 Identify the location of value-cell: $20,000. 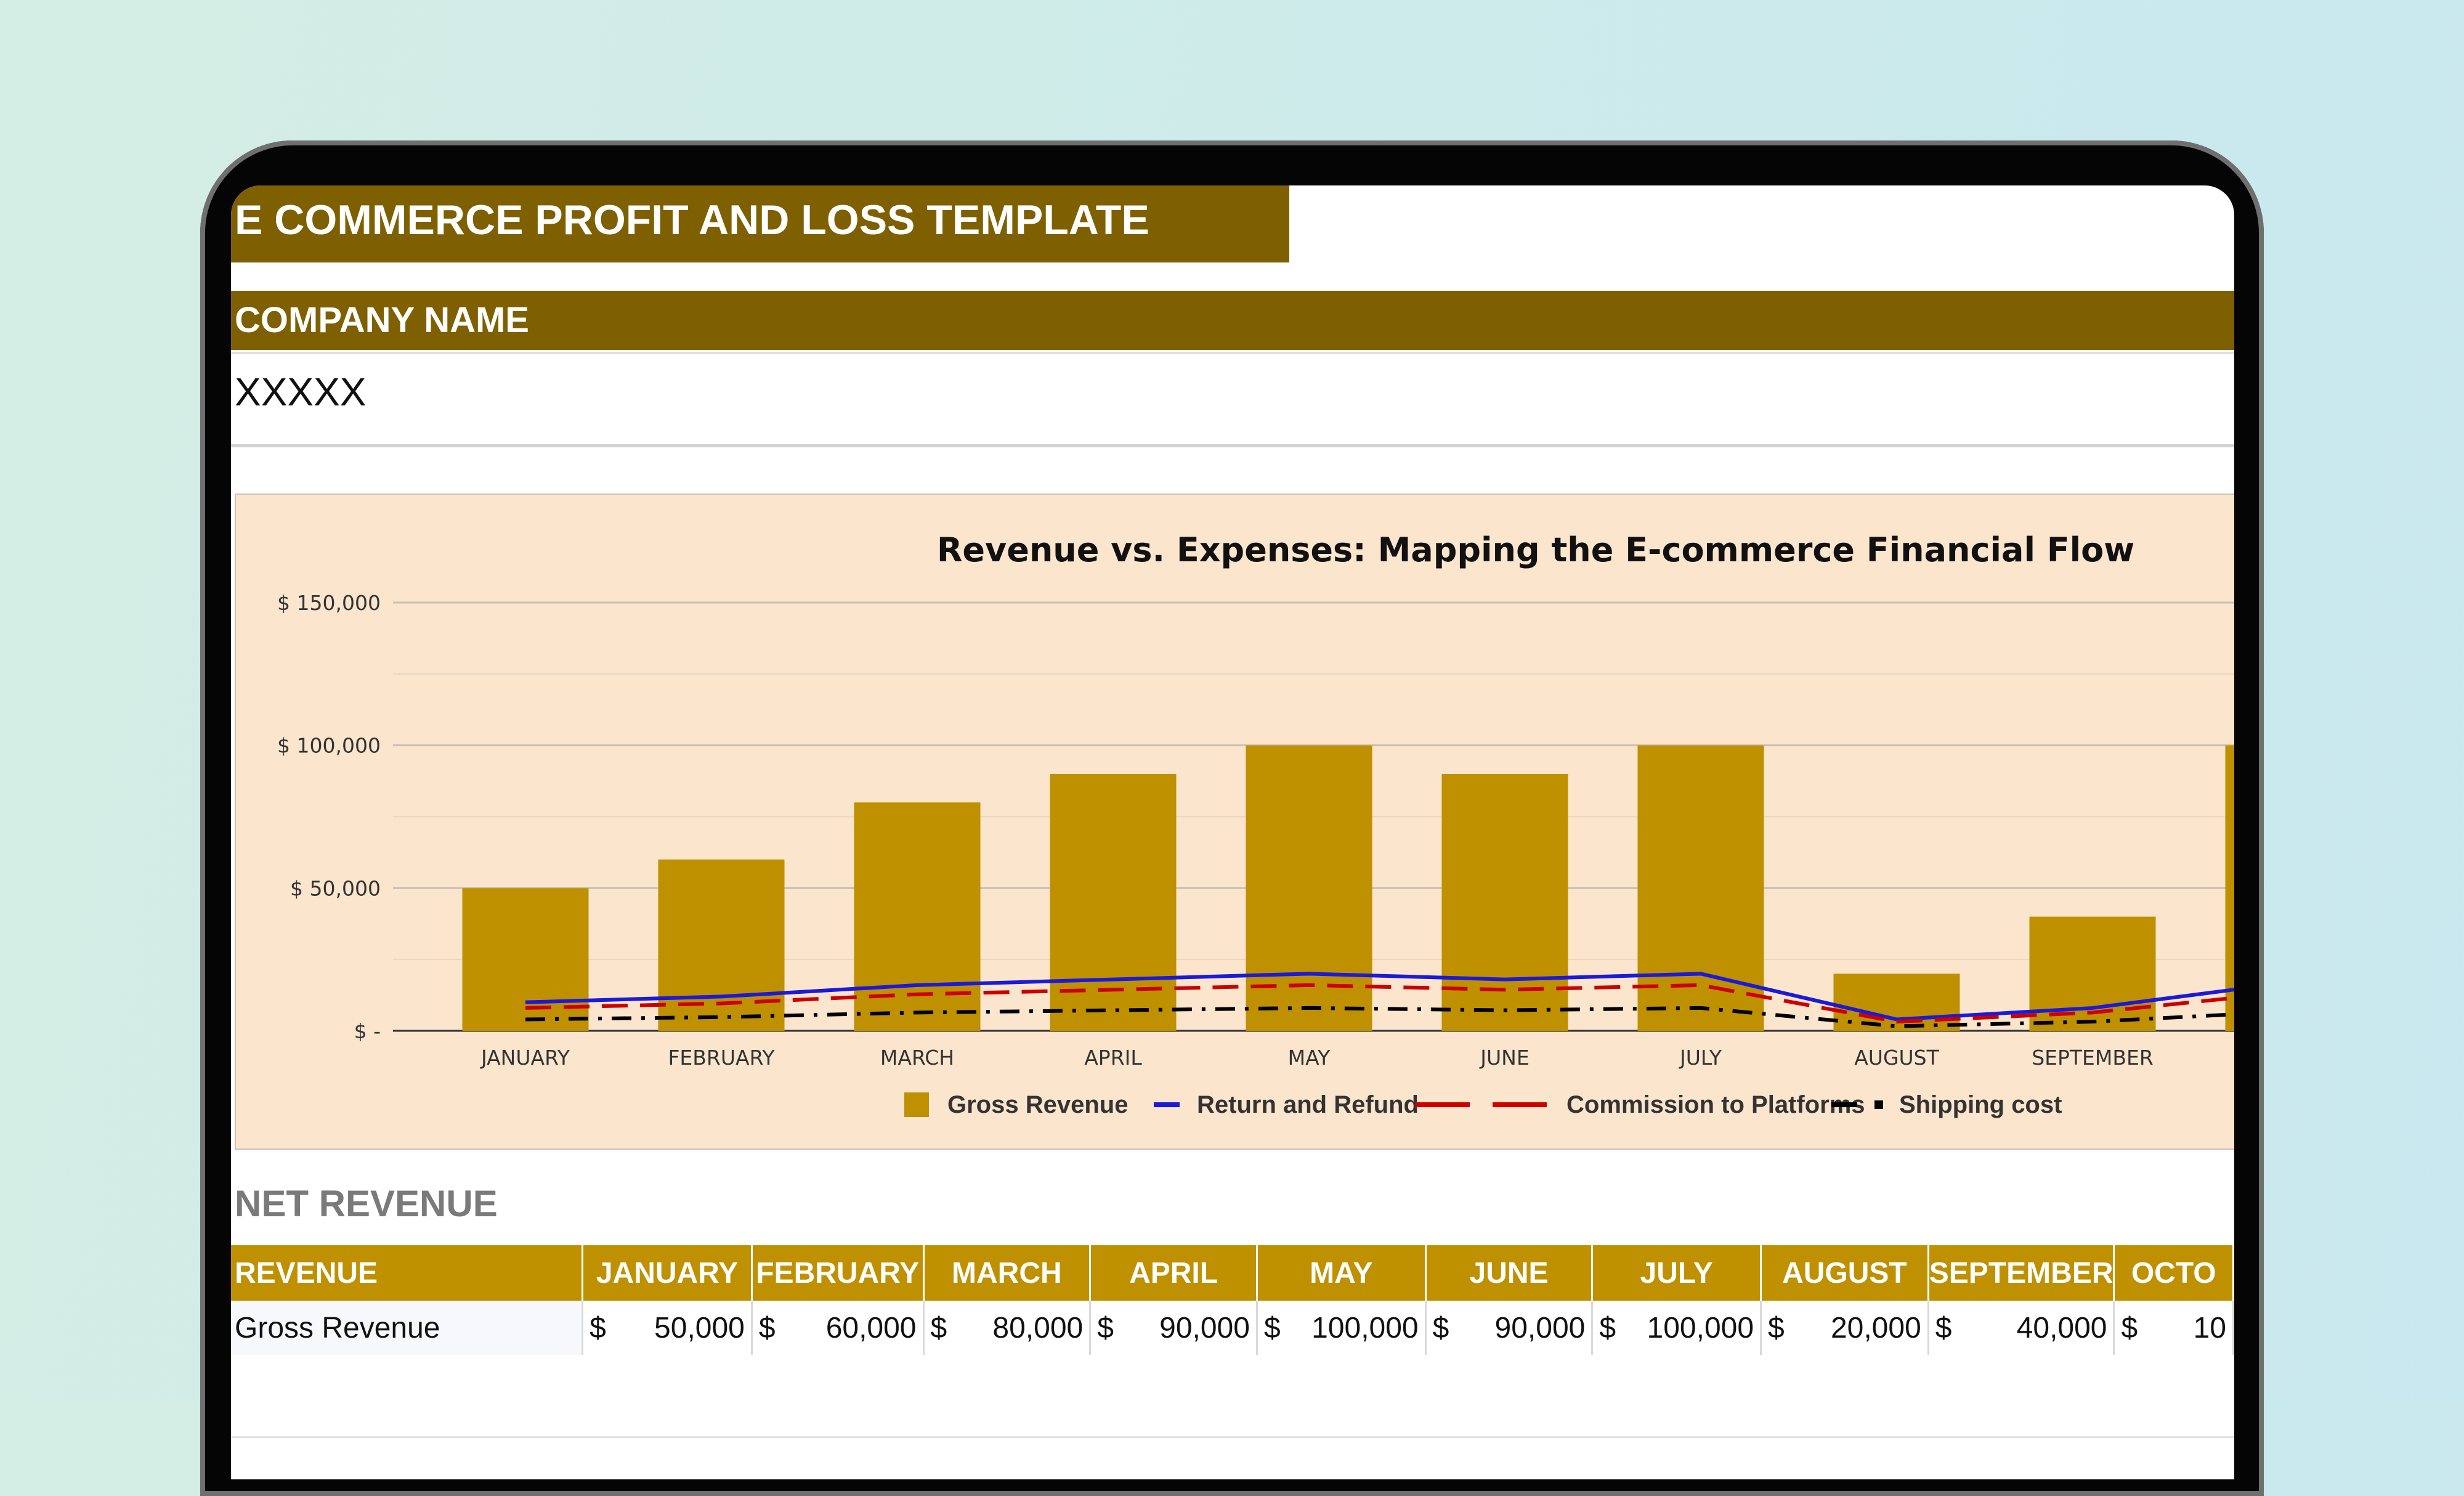
(1845, 1328).